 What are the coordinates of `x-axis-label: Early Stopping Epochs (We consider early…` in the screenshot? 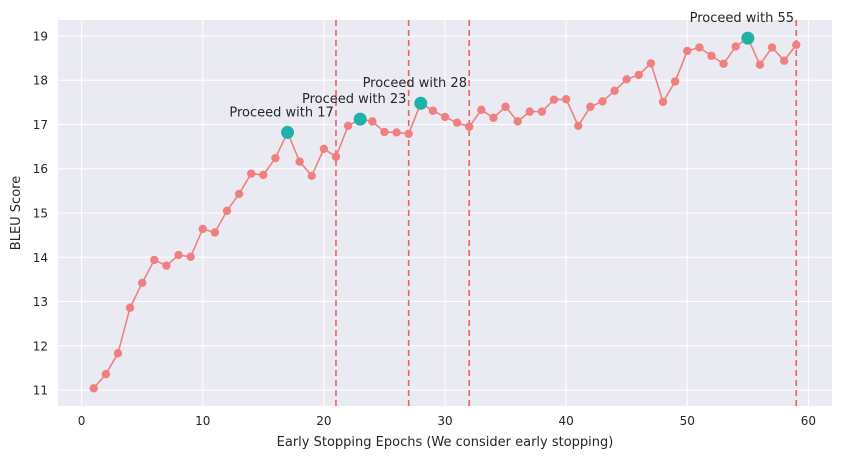 It's located at (445, 442).